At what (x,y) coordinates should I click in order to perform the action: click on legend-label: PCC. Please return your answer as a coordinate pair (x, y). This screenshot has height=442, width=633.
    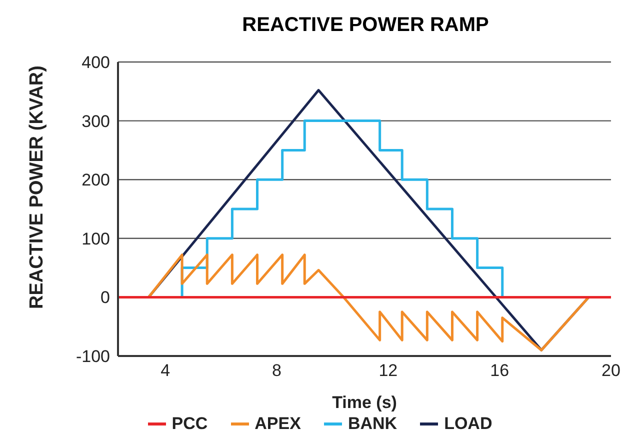
    Looking at the image, I should click on (190, 424).